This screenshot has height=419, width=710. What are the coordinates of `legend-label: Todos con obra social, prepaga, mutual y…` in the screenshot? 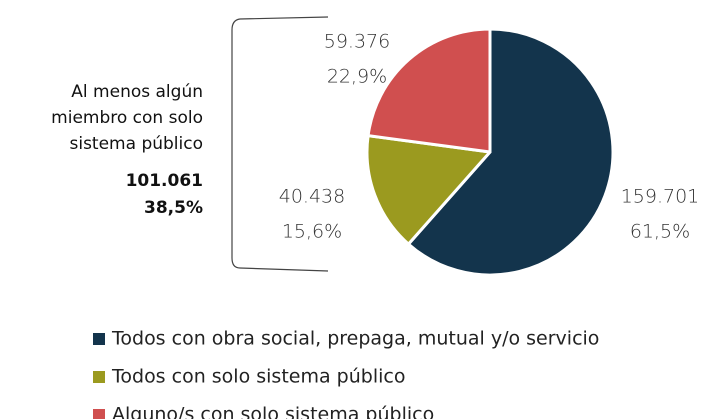 It's located at (355, 339).